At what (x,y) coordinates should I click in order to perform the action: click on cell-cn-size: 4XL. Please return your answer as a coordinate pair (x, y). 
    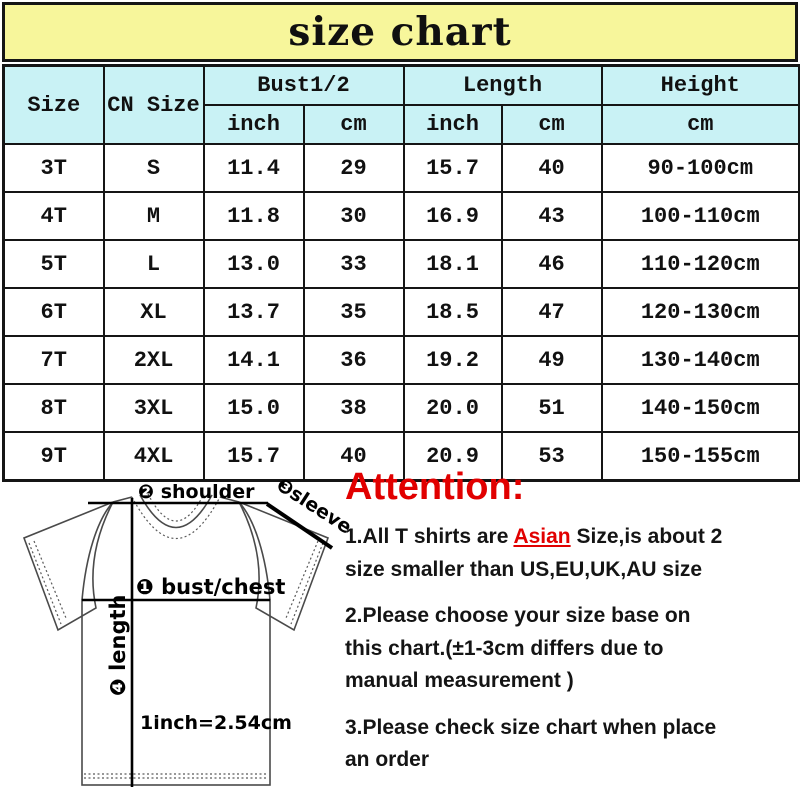
    Looking at the image, I should click on (153, 456).